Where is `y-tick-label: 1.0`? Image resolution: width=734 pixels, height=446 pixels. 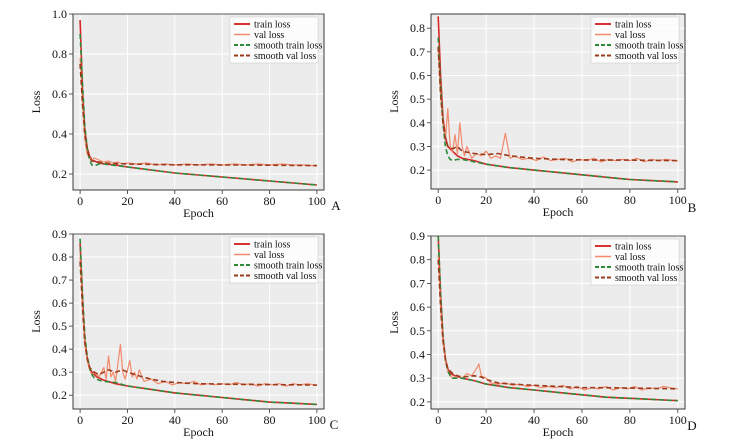 y-tick-label: 1.0 is located at coordinates (59, 14).